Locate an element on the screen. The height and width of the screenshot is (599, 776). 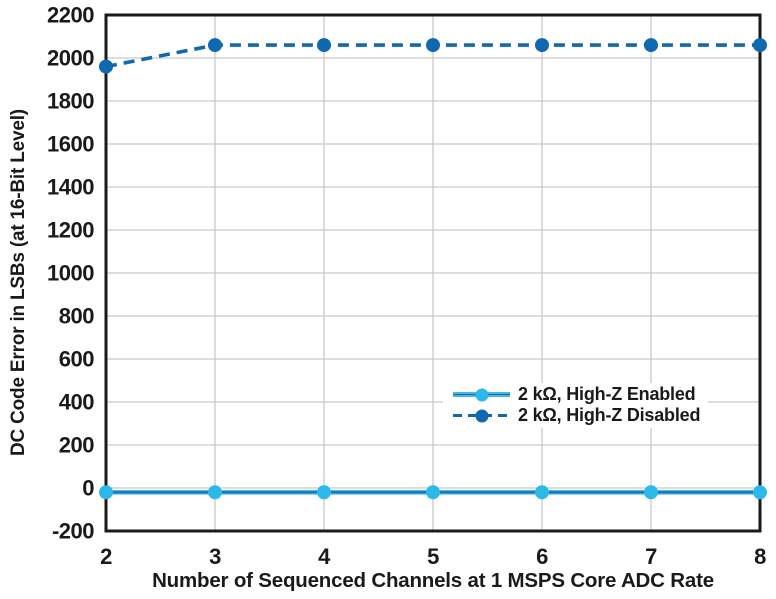
y-tick-label: -200 is located at coordinates (73, 531).